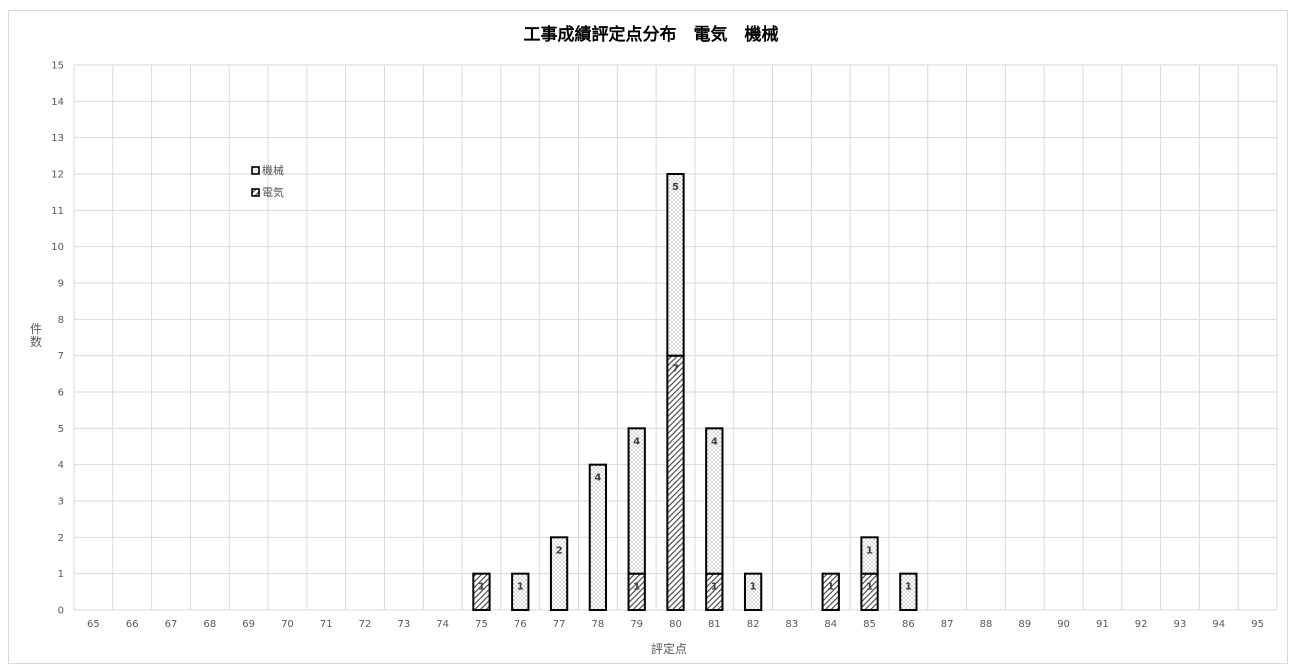  What do you see at coordinates (365, 624) in the screenshot?
I see `x-tick-label: 72` at bounding box center [365, 624].